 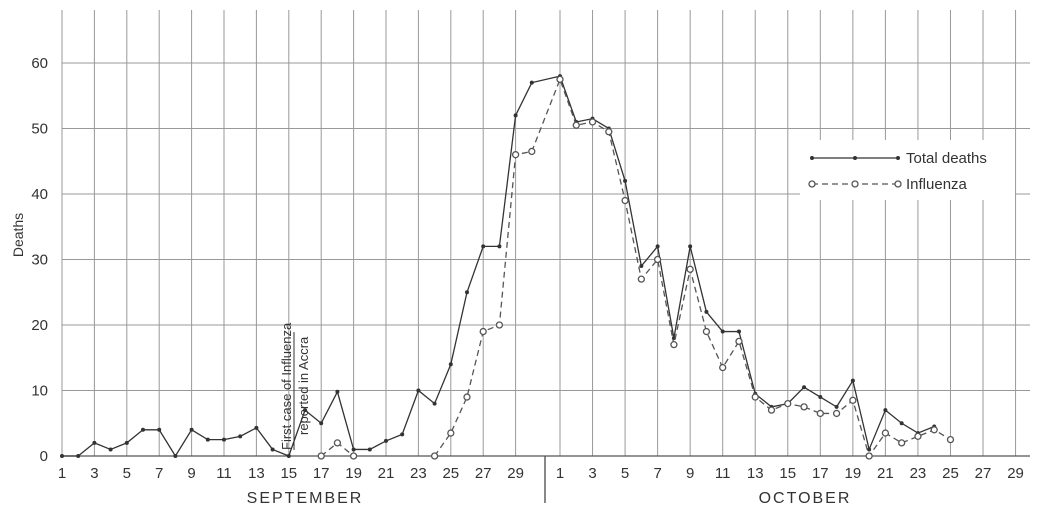 I want to click on y-tick-label: 30, so click(x=39, y=260).